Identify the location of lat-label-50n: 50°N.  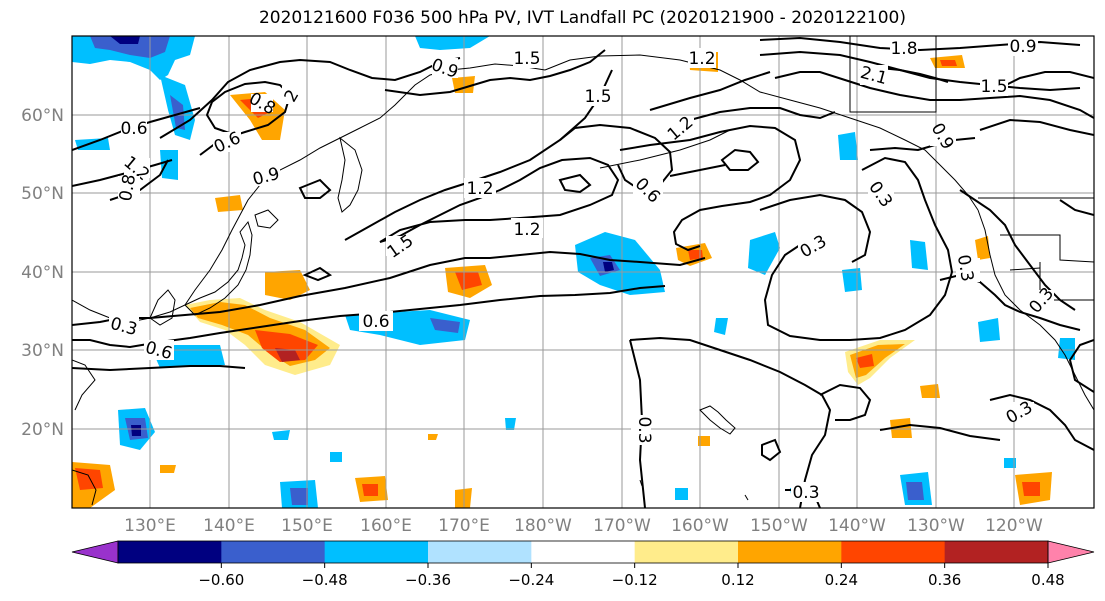
(42, 194).